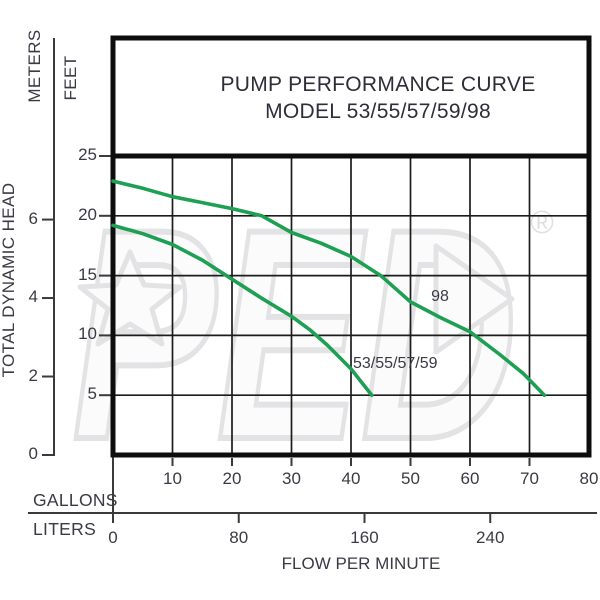 The width and height of the screenshot is (600, 600). Describe the element at coordinates (65, 529) in the screenshot. I see `x-axis-liters-unit-label: LITERS` at that location.